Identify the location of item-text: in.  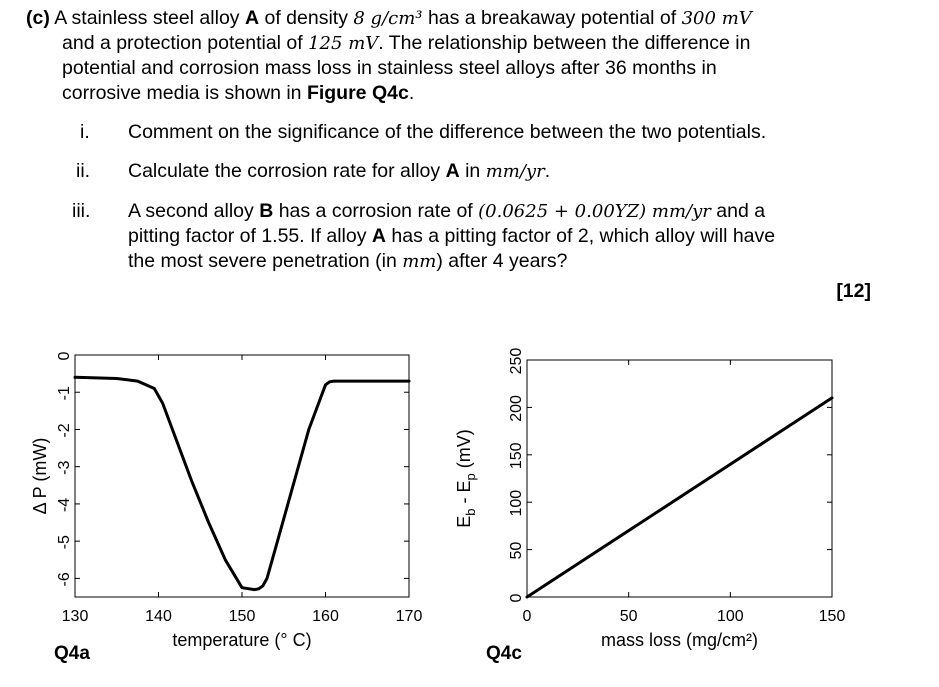
(473, 171).